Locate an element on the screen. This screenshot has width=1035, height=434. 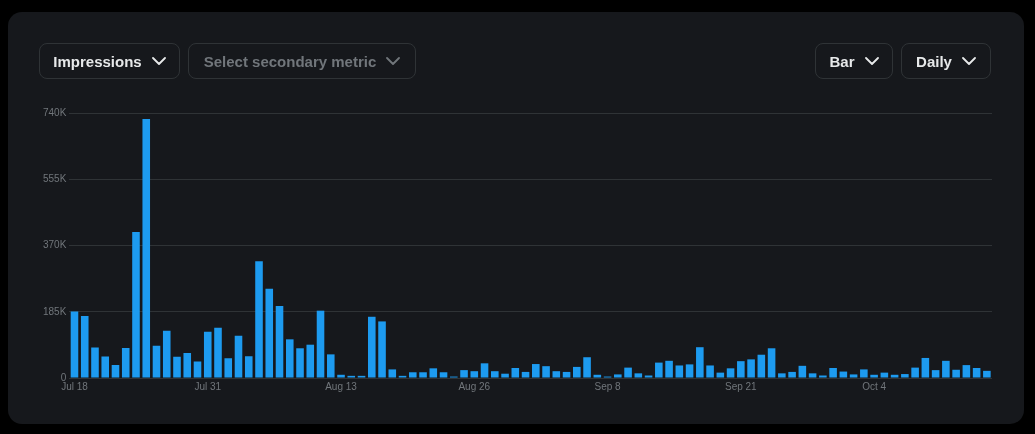
x-tick-label: Sep 8 is located at coordinates (608, 386).